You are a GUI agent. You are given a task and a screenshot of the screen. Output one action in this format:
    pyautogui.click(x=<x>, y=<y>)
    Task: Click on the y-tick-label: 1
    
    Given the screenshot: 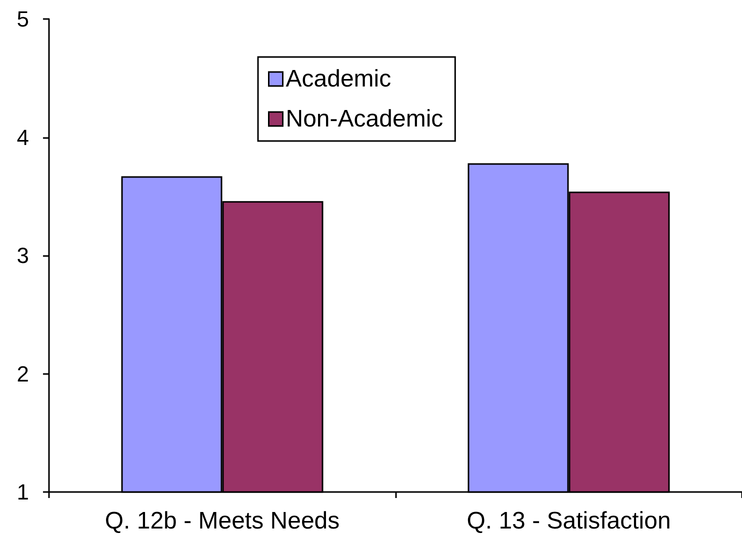 What is the action you would take?
    pyautogui.click(x=22, y=492)
    